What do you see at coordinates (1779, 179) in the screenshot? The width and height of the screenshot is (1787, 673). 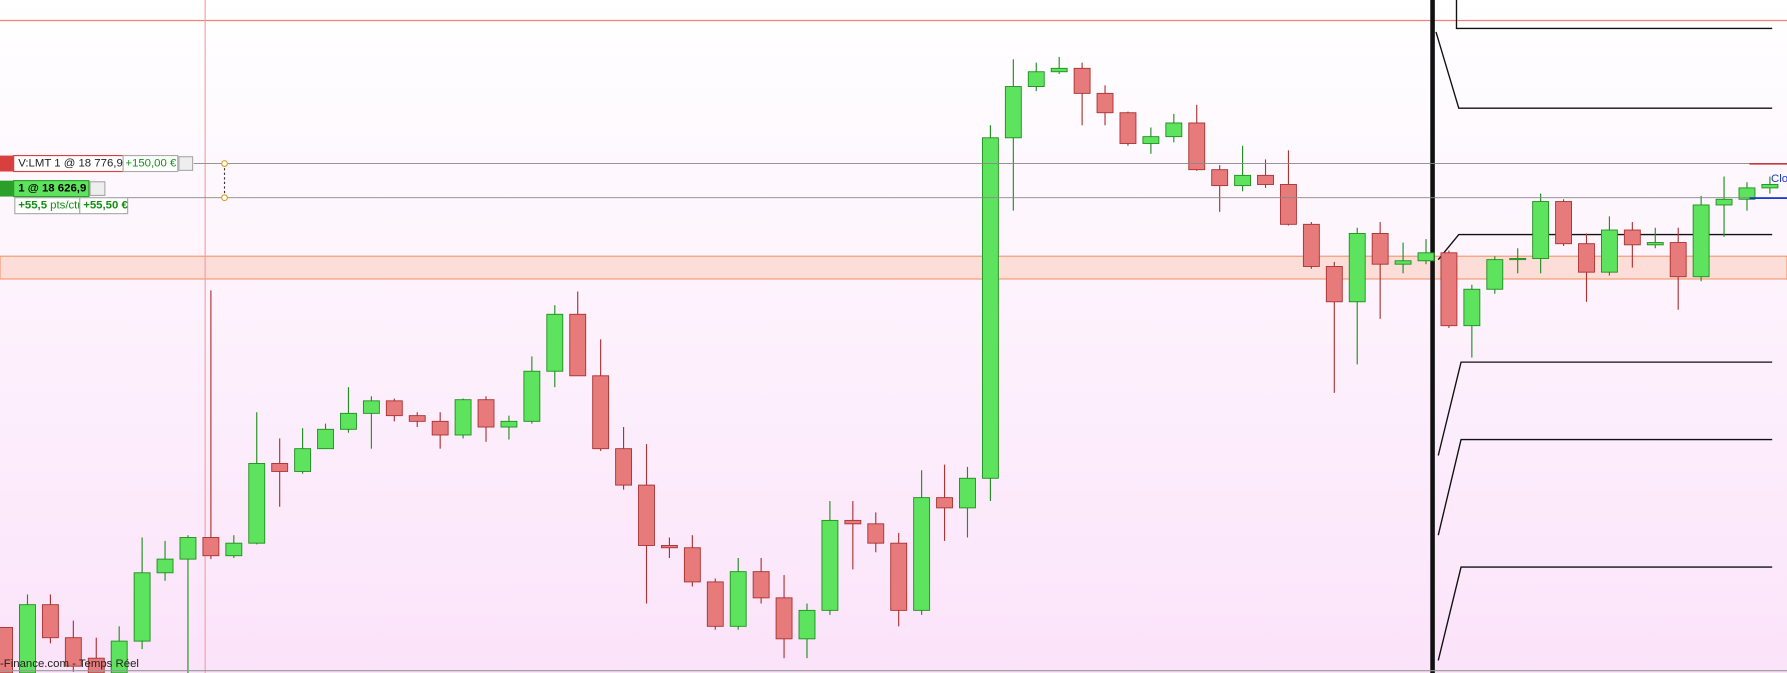 I see `close-tag: Clo` at bounding box center [1779, 179].